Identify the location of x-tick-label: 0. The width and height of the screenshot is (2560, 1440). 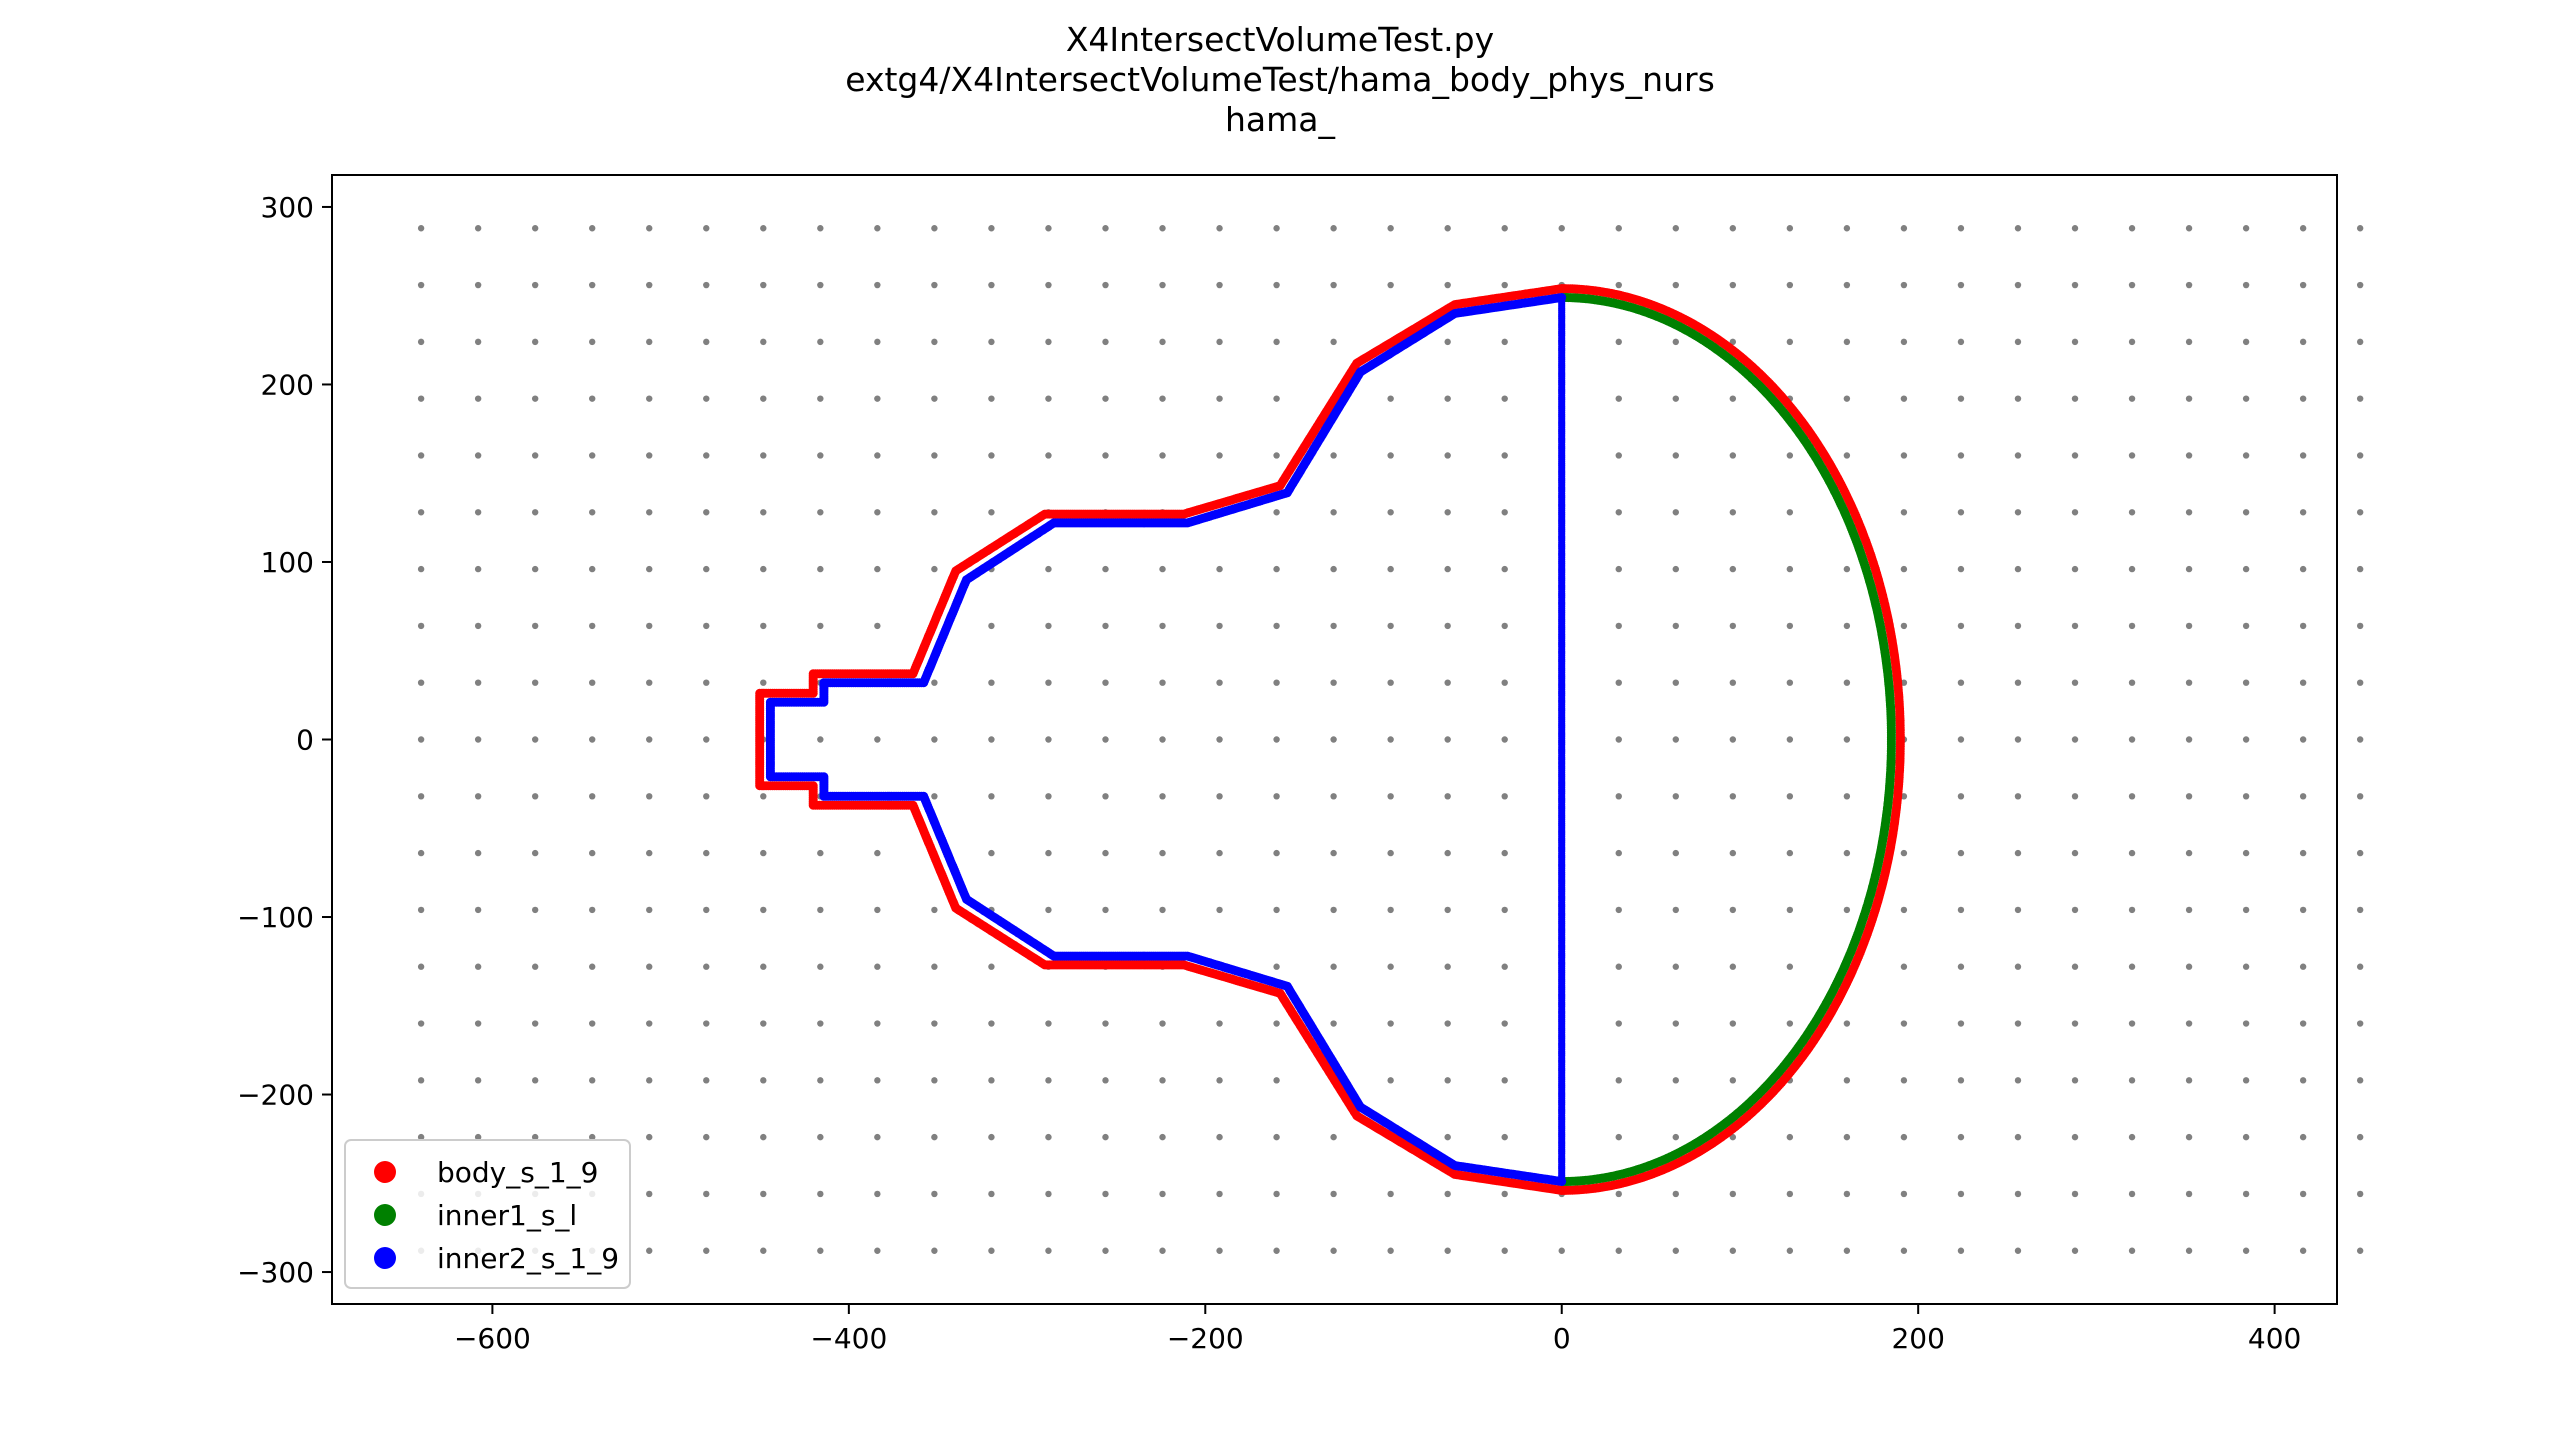
(1562, 1338).